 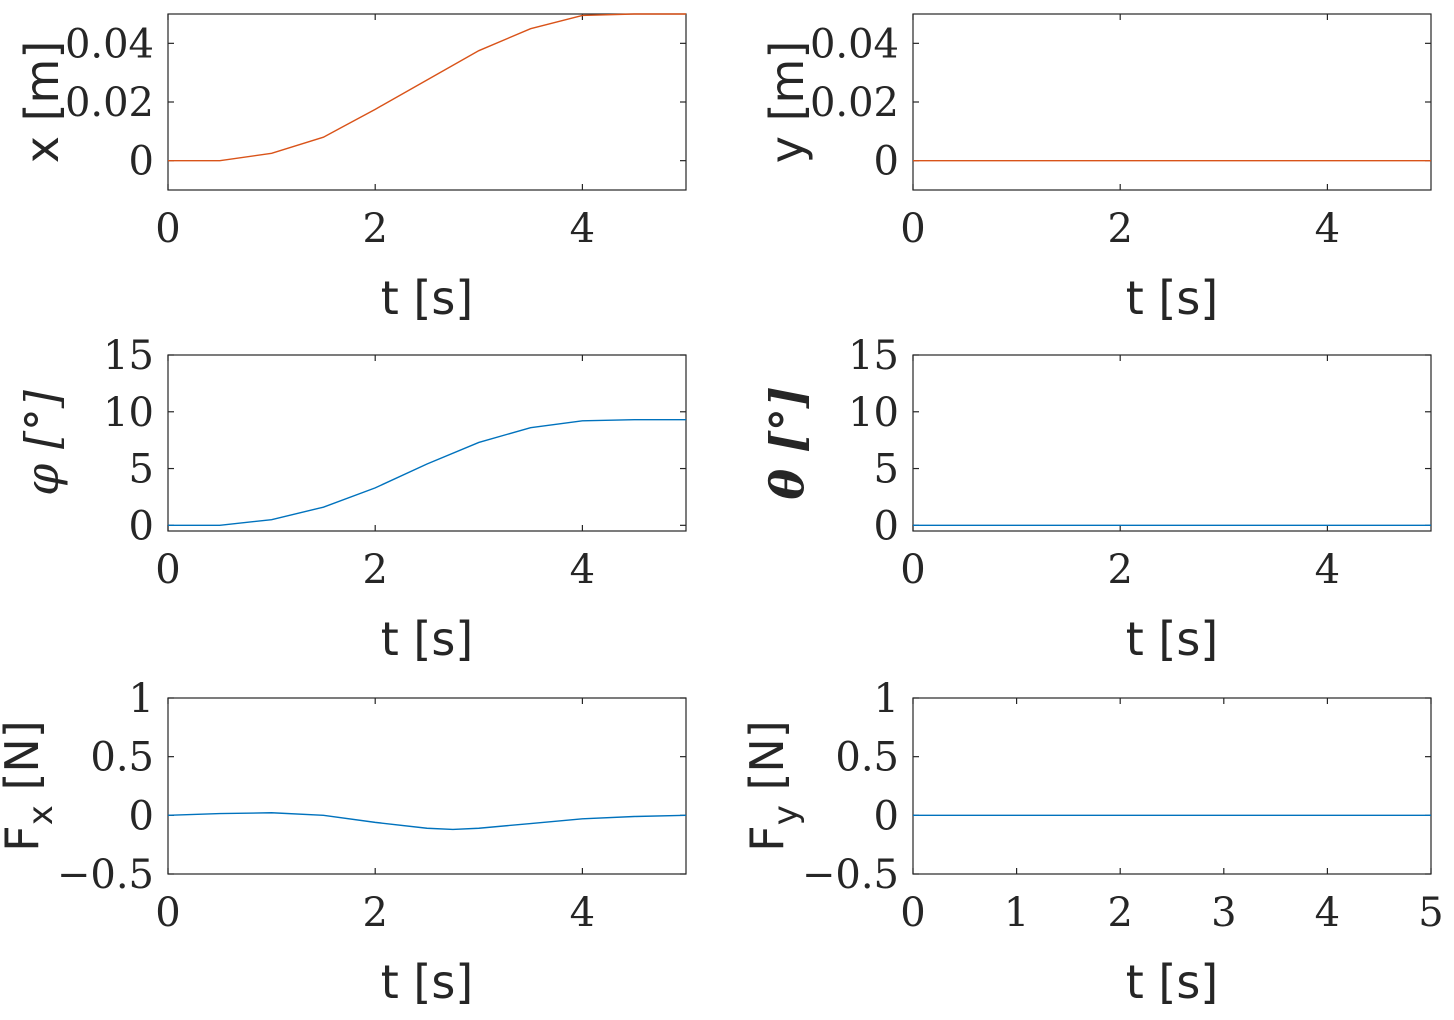 What do you see at coordinates (787, 102) in the screenshot?
I see `y-axis-label: y [m]` at bounding box center [787, 102].